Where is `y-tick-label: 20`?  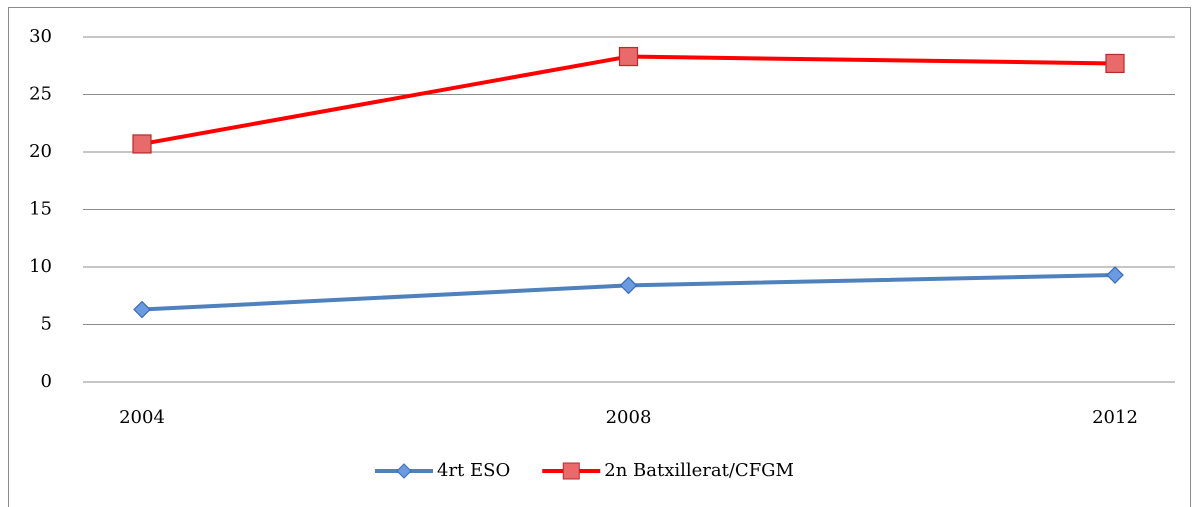
y-tick-label: 20 is located at coordinates (40, 151).